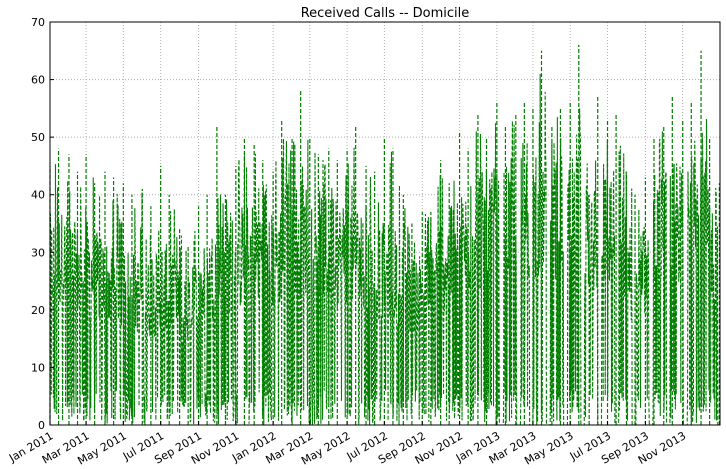 The width and height of the screenshot is (726, 469). I want to click on y-tick-label: 50, so click(38, 137).